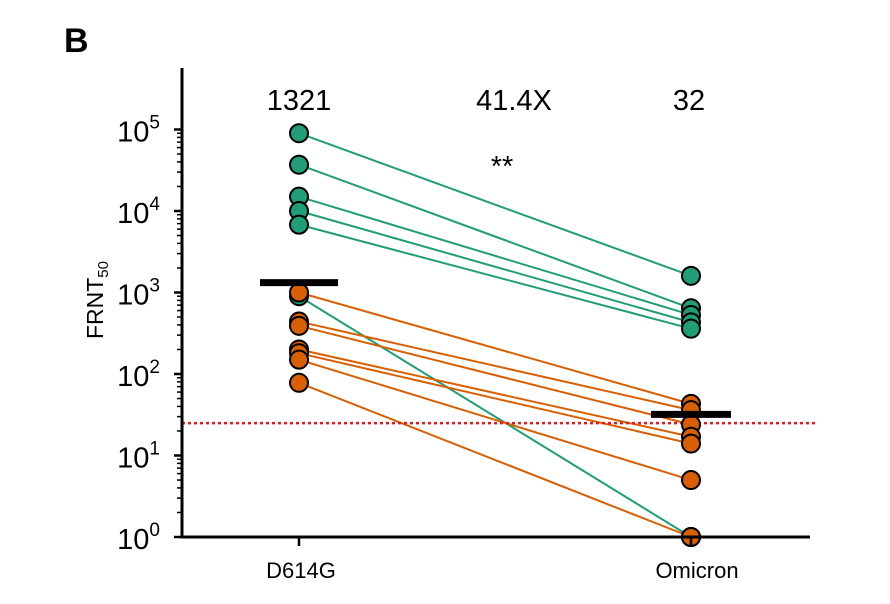  What do you see at coordinates (299, 101) in the screenshot?
I see `geomean-label-d614g: 1321` at bounding box center [299, 101].